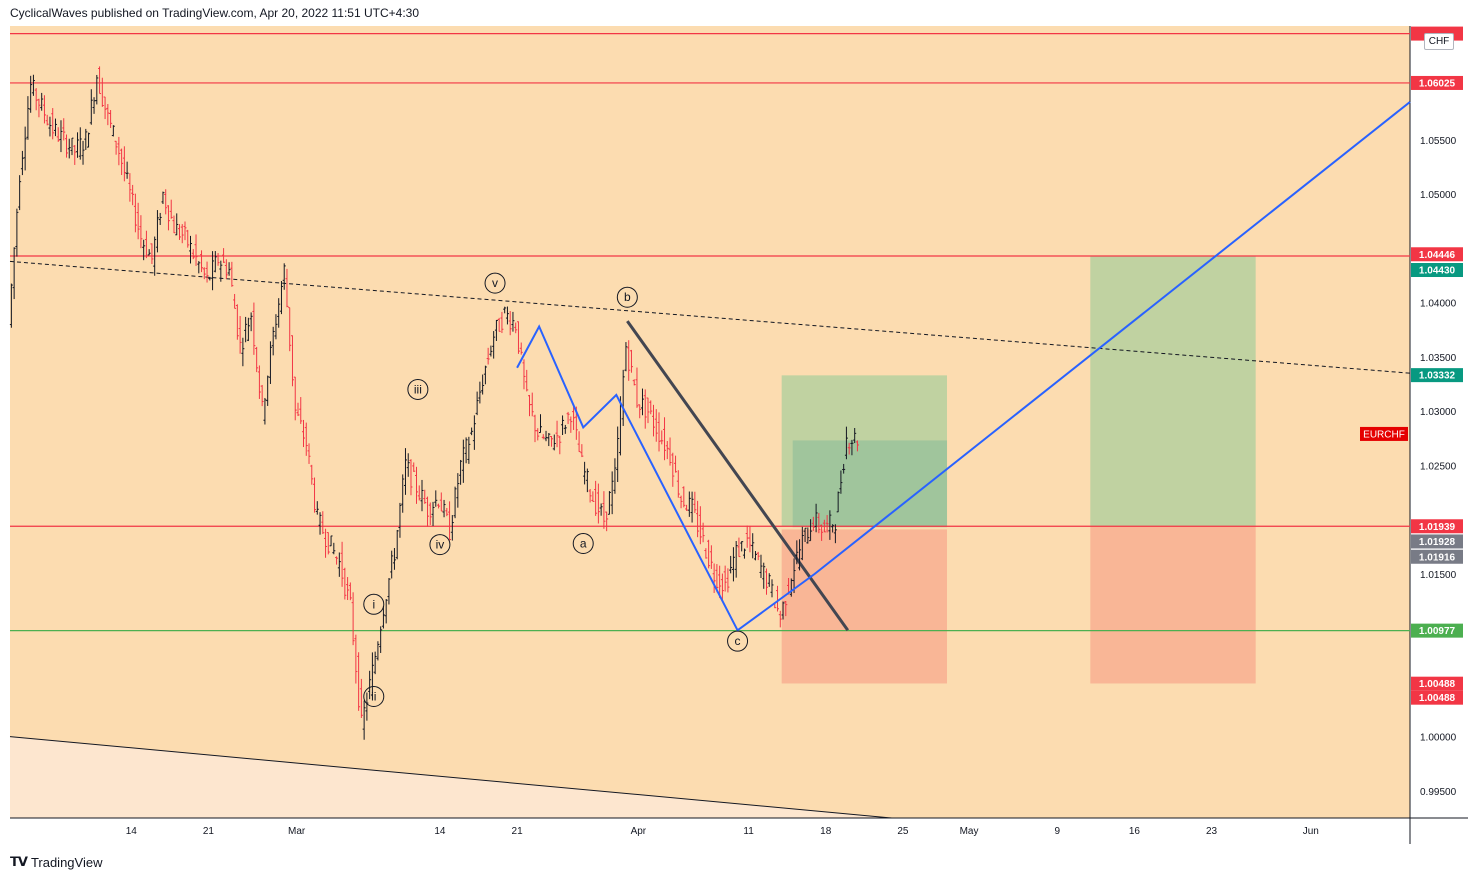  I want to click on price-tag-text: 1.03332, so click(1437, 376).